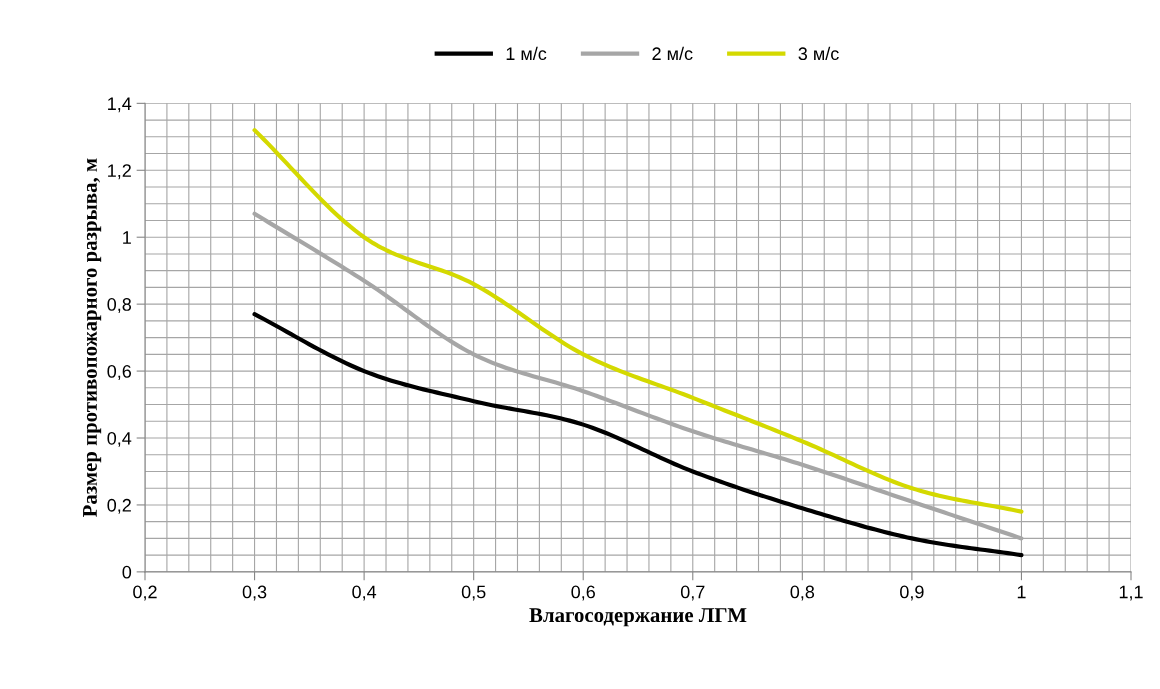 The height and width of the screenshot is (689, 1160). What do you see at coordinates (473, 593) in the screenshot?
I see `x-tick-label: 0,5` at bounding box center [473, 593].